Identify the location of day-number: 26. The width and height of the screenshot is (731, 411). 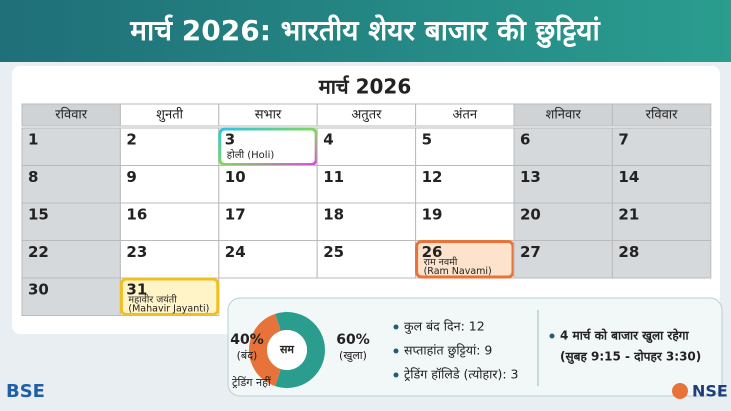
(432, 252).